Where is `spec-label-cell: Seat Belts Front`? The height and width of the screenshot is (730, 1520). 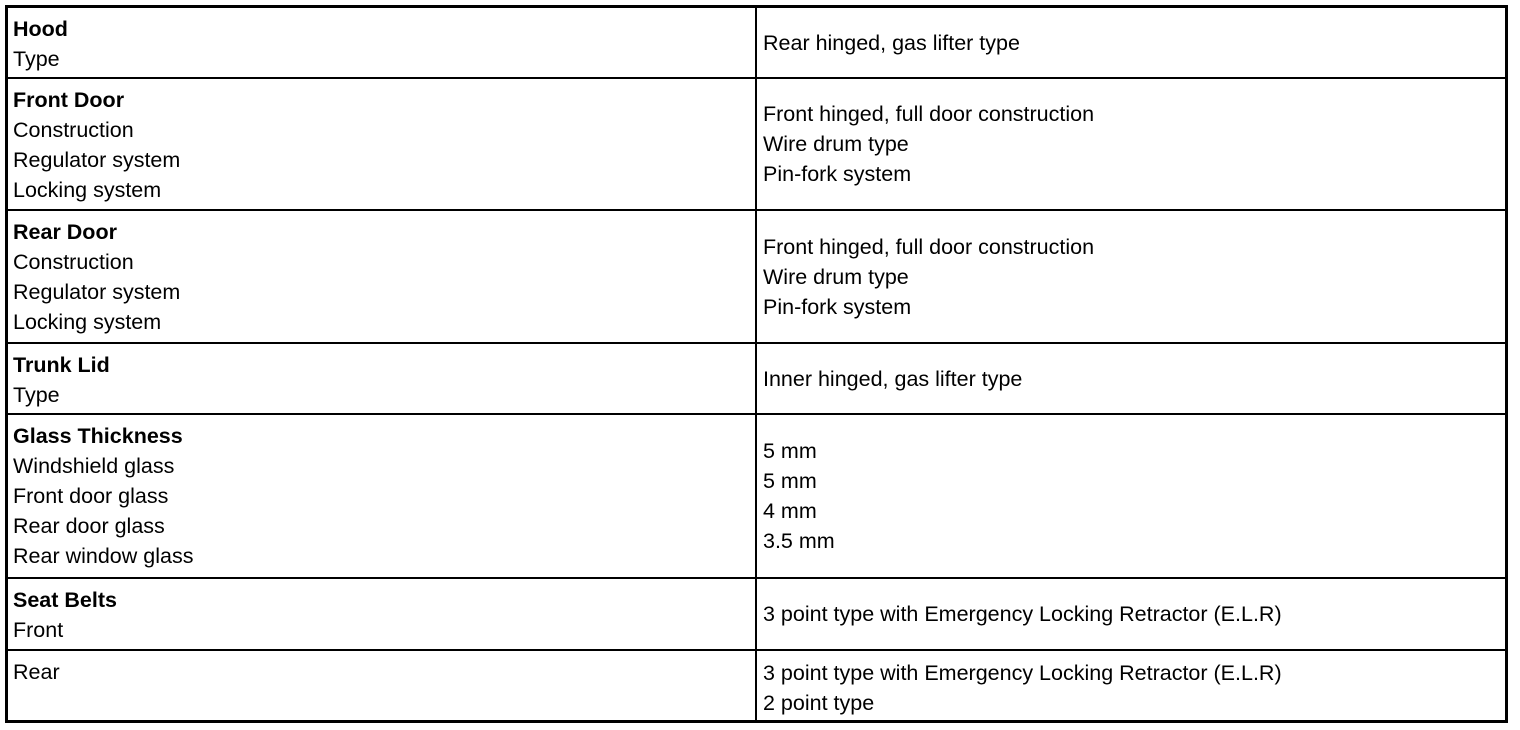
spec-label-cell: Seat Belts Front is located at coordinates (382, 614).